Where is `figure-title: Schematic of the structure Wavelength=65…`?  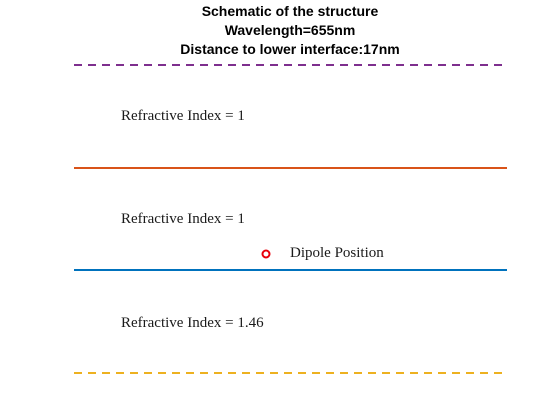
figure-title: Schematic of the structure Wavelength=65… is located at coordinates (280, 30).